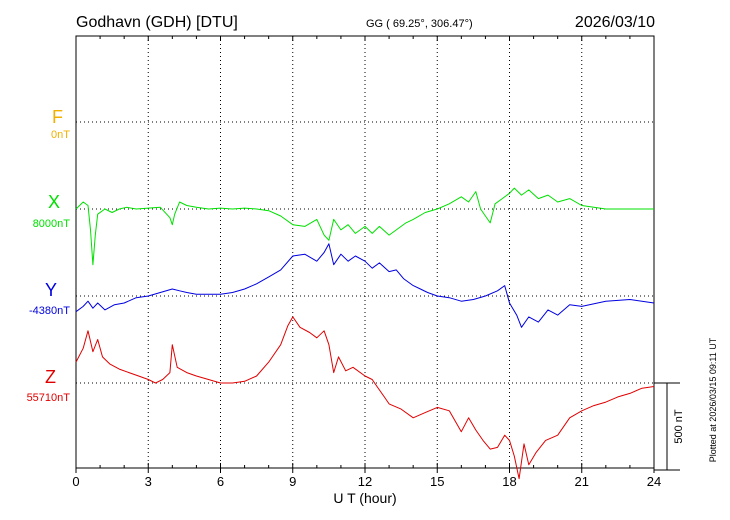 Image resolution: width=730 pixels, height=520 pixels. What do you see at coordinates (57, 117) in the screenshot?
I see `series-f-name: F` at bounding box center [57, 117].